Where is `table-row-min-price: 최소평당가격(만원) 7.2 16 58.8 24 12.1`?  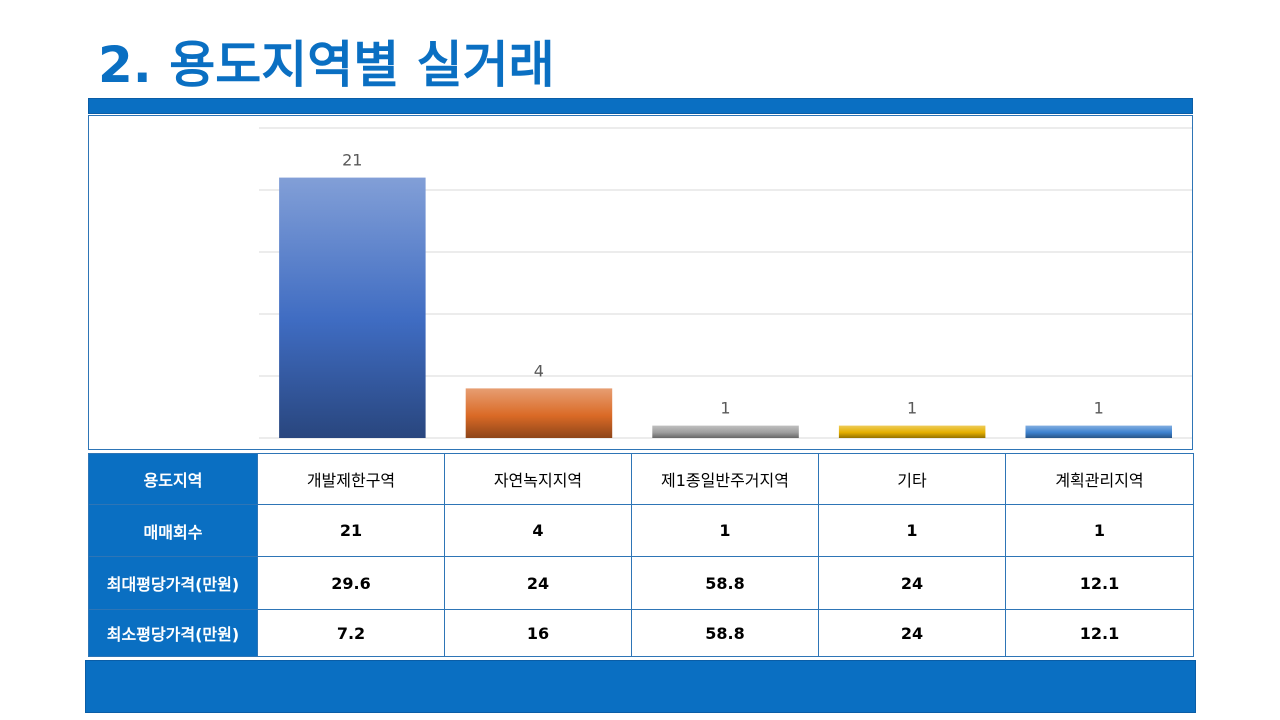
table-row-min-price: 최소평당가격(만원) 7.2 16 58.8 24 12.1 is located at coordinates (641, 633).